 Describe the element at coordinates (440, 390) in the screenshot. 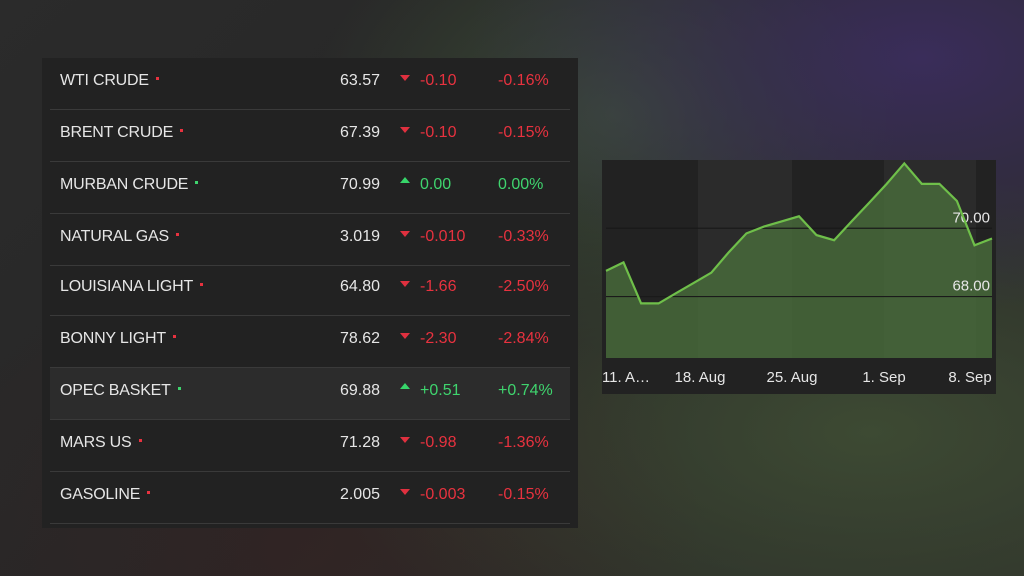

I see `change-value: +0.51` at that location.